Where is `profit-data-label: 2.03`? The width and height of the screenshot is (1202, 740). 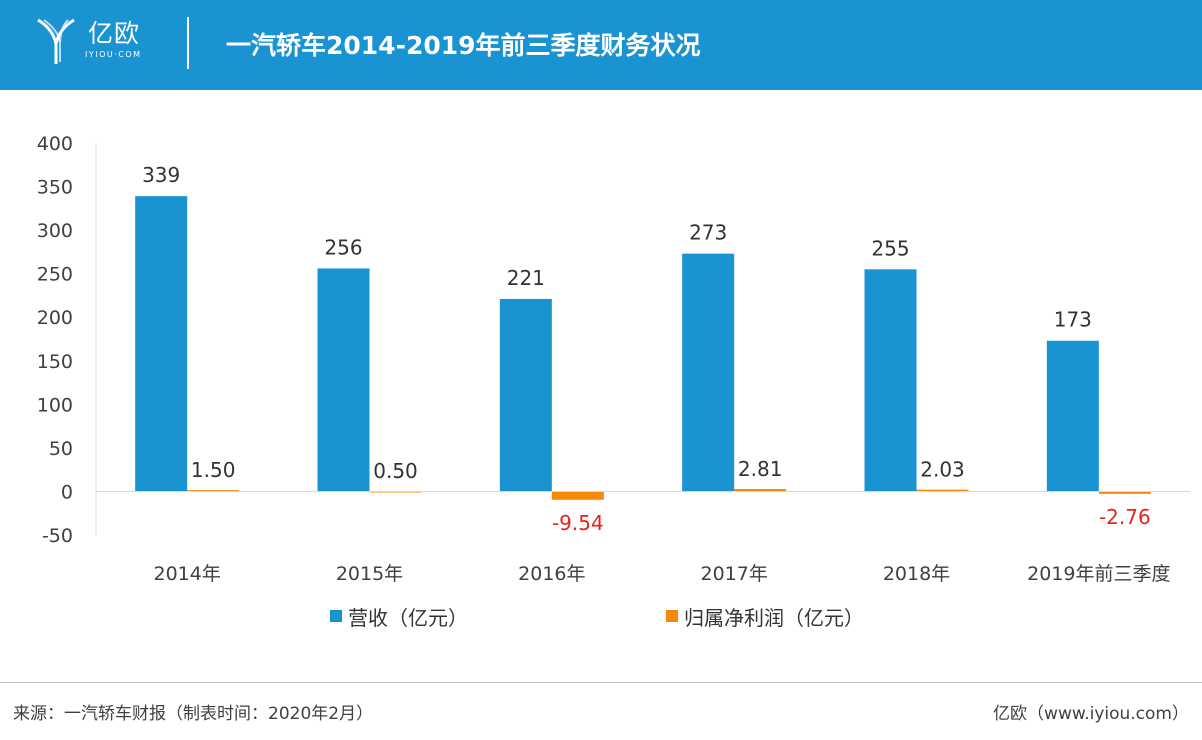
profit-data-label: 2.03 is located at coordinates (942, 470).